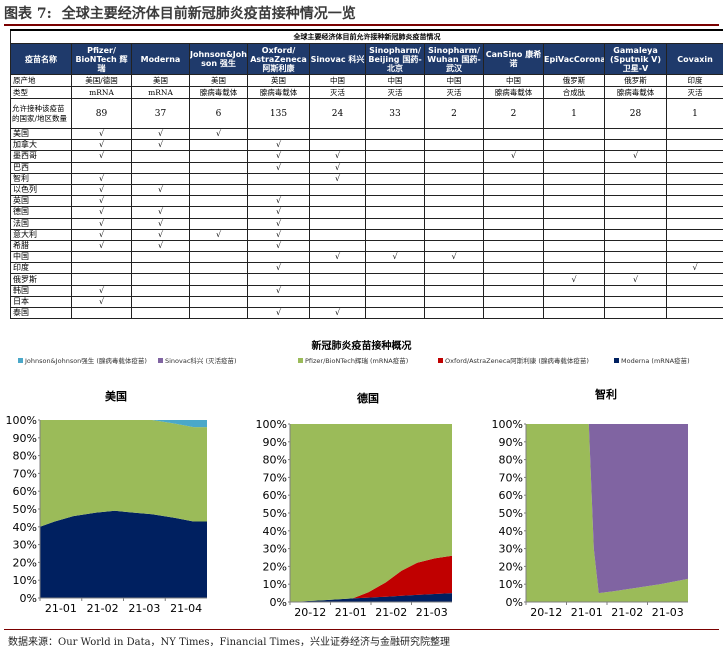 This screenshot has height=658, width=723. Describe the element at coordinates (25, 438) in the screenshot. I see `y-tick-label: 90%` at that location.